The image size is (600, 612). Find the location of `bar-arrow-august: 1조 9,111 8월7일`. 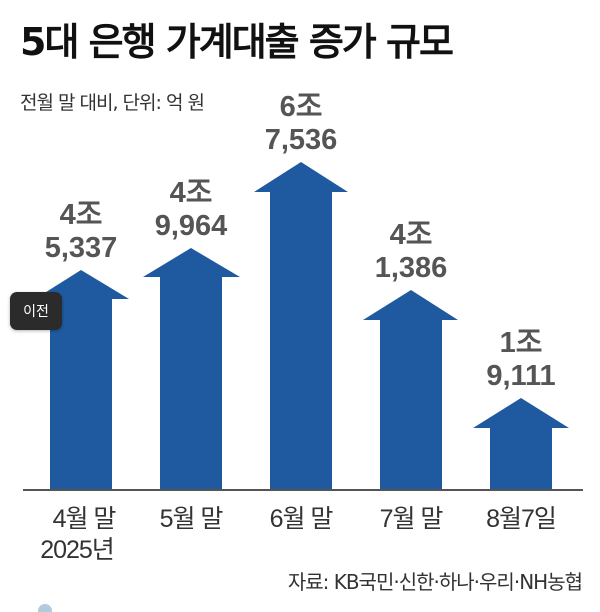

bar-arrow-august: 1조 9,111 8월7일 is located at coordinates (521, 430).